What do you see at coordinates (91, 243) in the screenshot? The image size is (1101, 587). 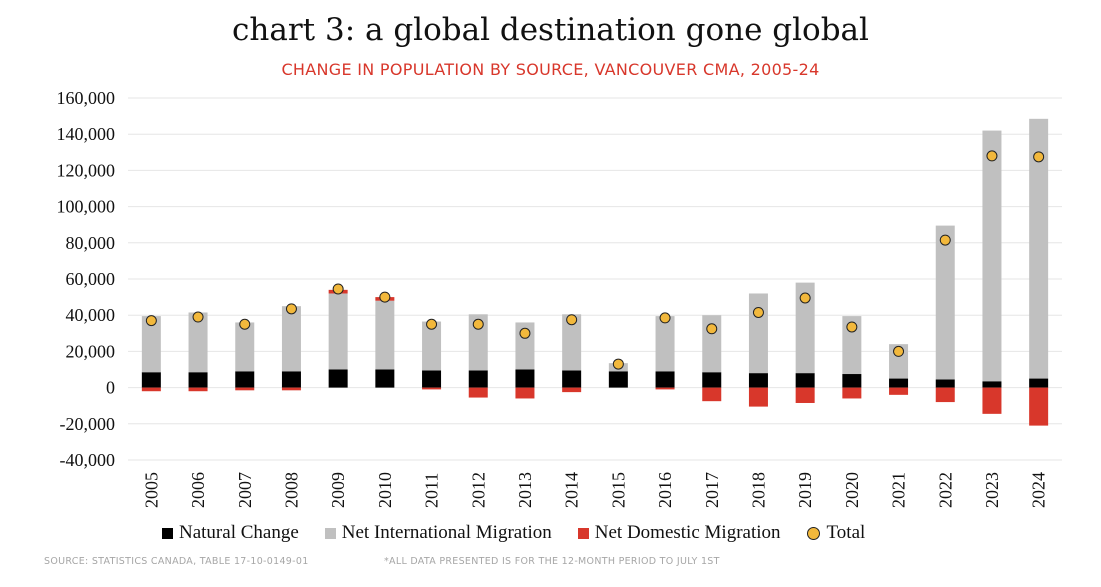 I see `y-tick-label: 80,000` at bounding box center [91, 243].